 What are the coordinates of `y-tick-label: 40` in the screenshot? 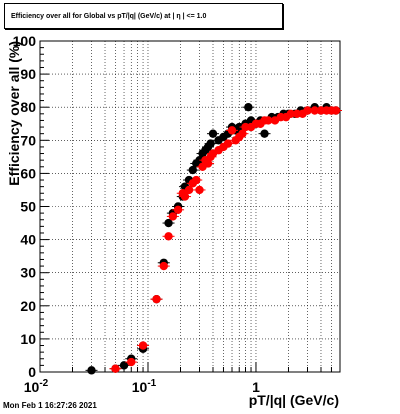 It's located at (28, 240).